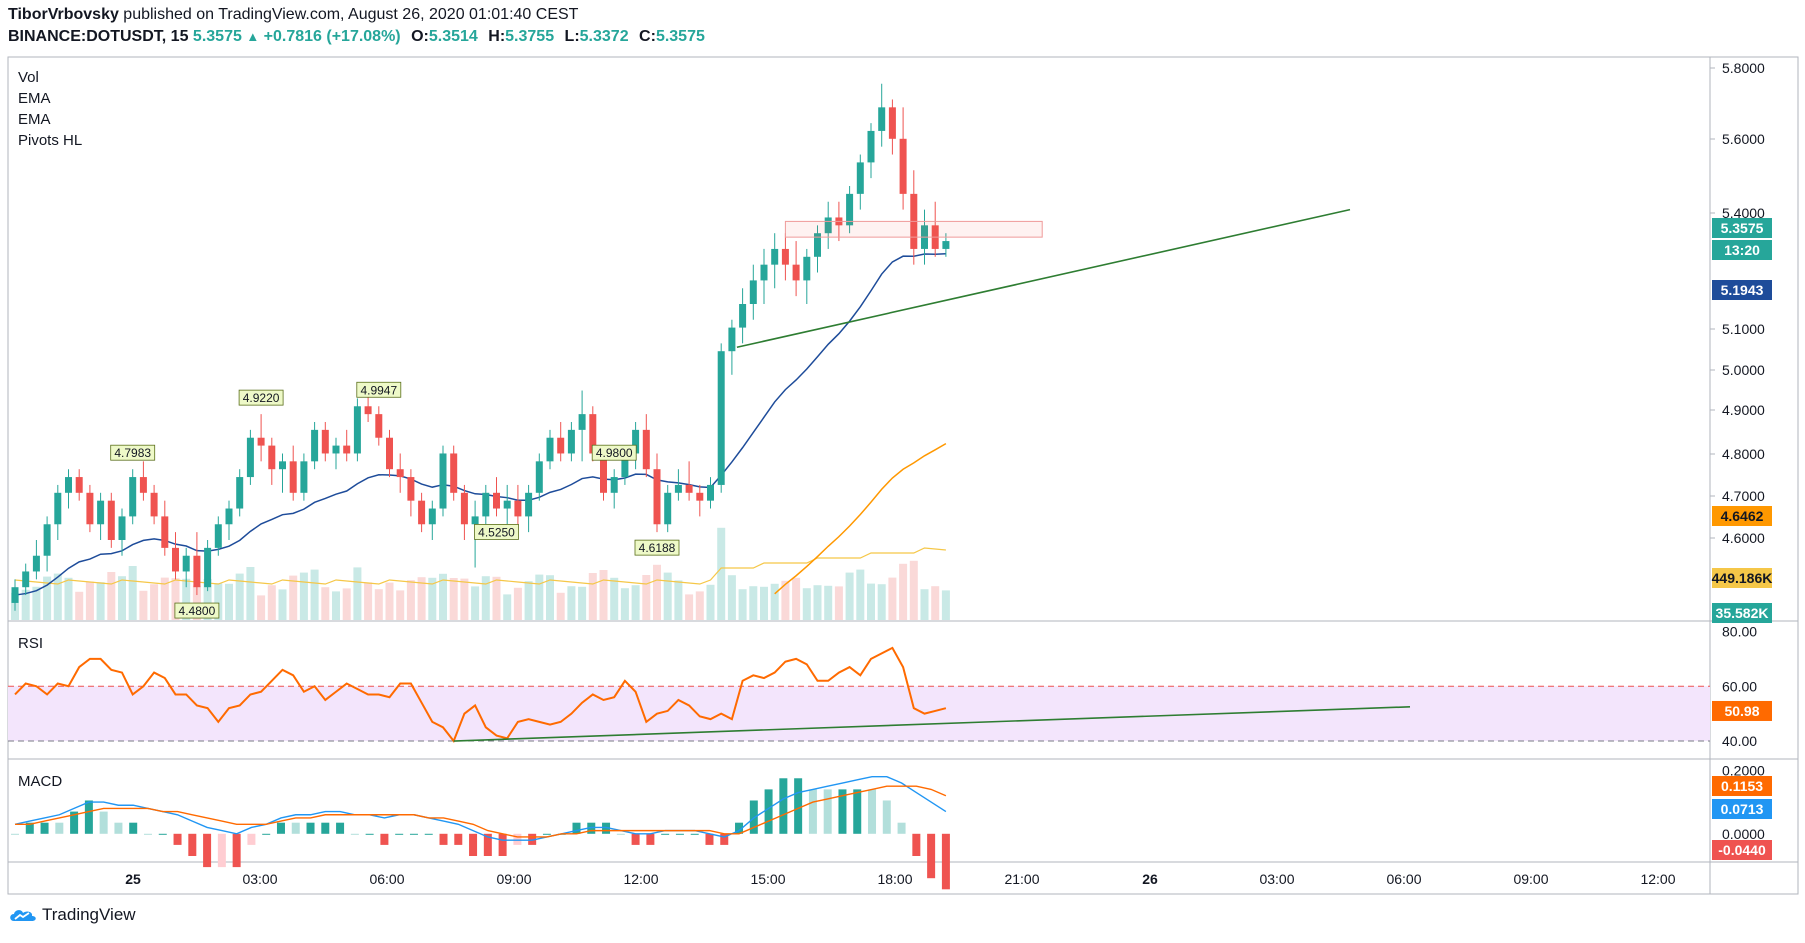  Describe the element at coordinates (50, 140) in the screenshot. I see `legend-pivots: Pivots HL` at that location.